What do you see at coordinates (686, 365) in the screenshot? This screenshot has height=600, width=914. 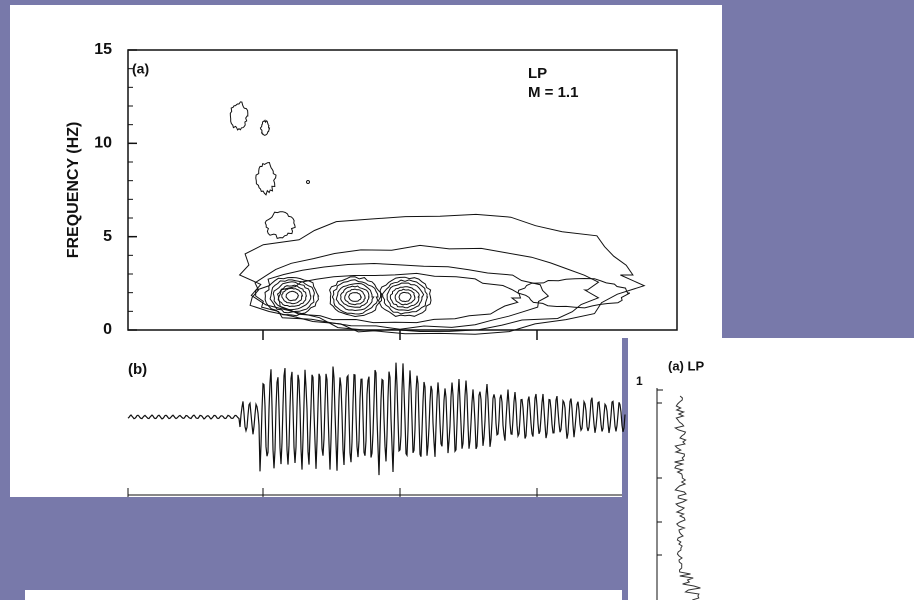 I see `panel-title: (a) LP` at bounding box center [686, 365].